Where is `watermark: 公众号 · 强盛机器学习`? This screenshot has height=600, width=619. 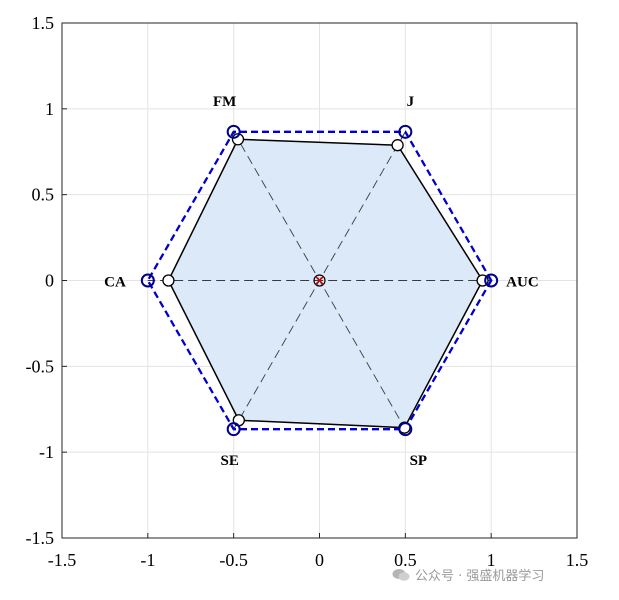 watermark: 公众号 · 强盛机器学习 is located at coordinates (468, 574).